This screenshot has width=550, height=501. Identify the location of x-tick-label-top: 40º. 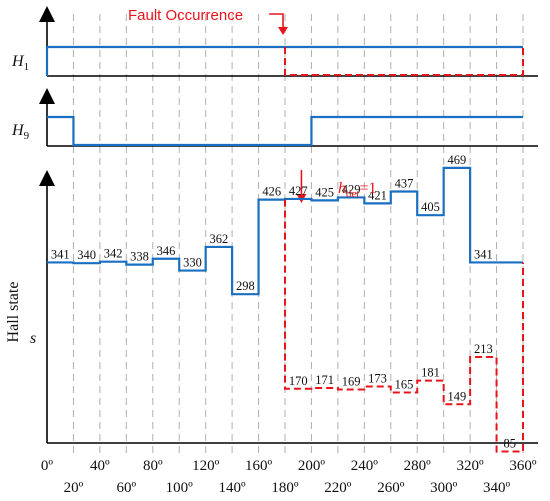
(100, 466).